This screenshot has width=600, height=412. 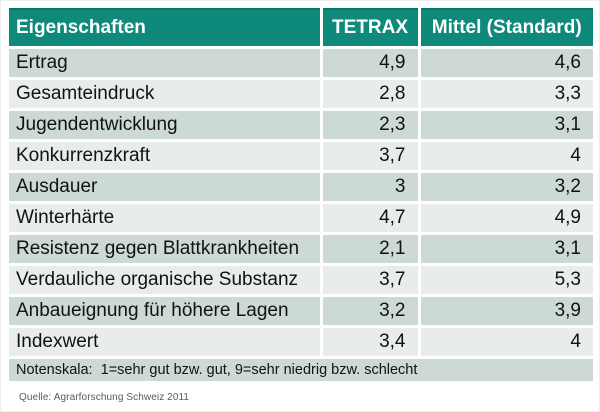 What do you see at coordinates (104, 397) in the screenshot?
I see `source-note: Quelle: Agrarforschung Schweiz 2011` at bounding box center [104, 397].